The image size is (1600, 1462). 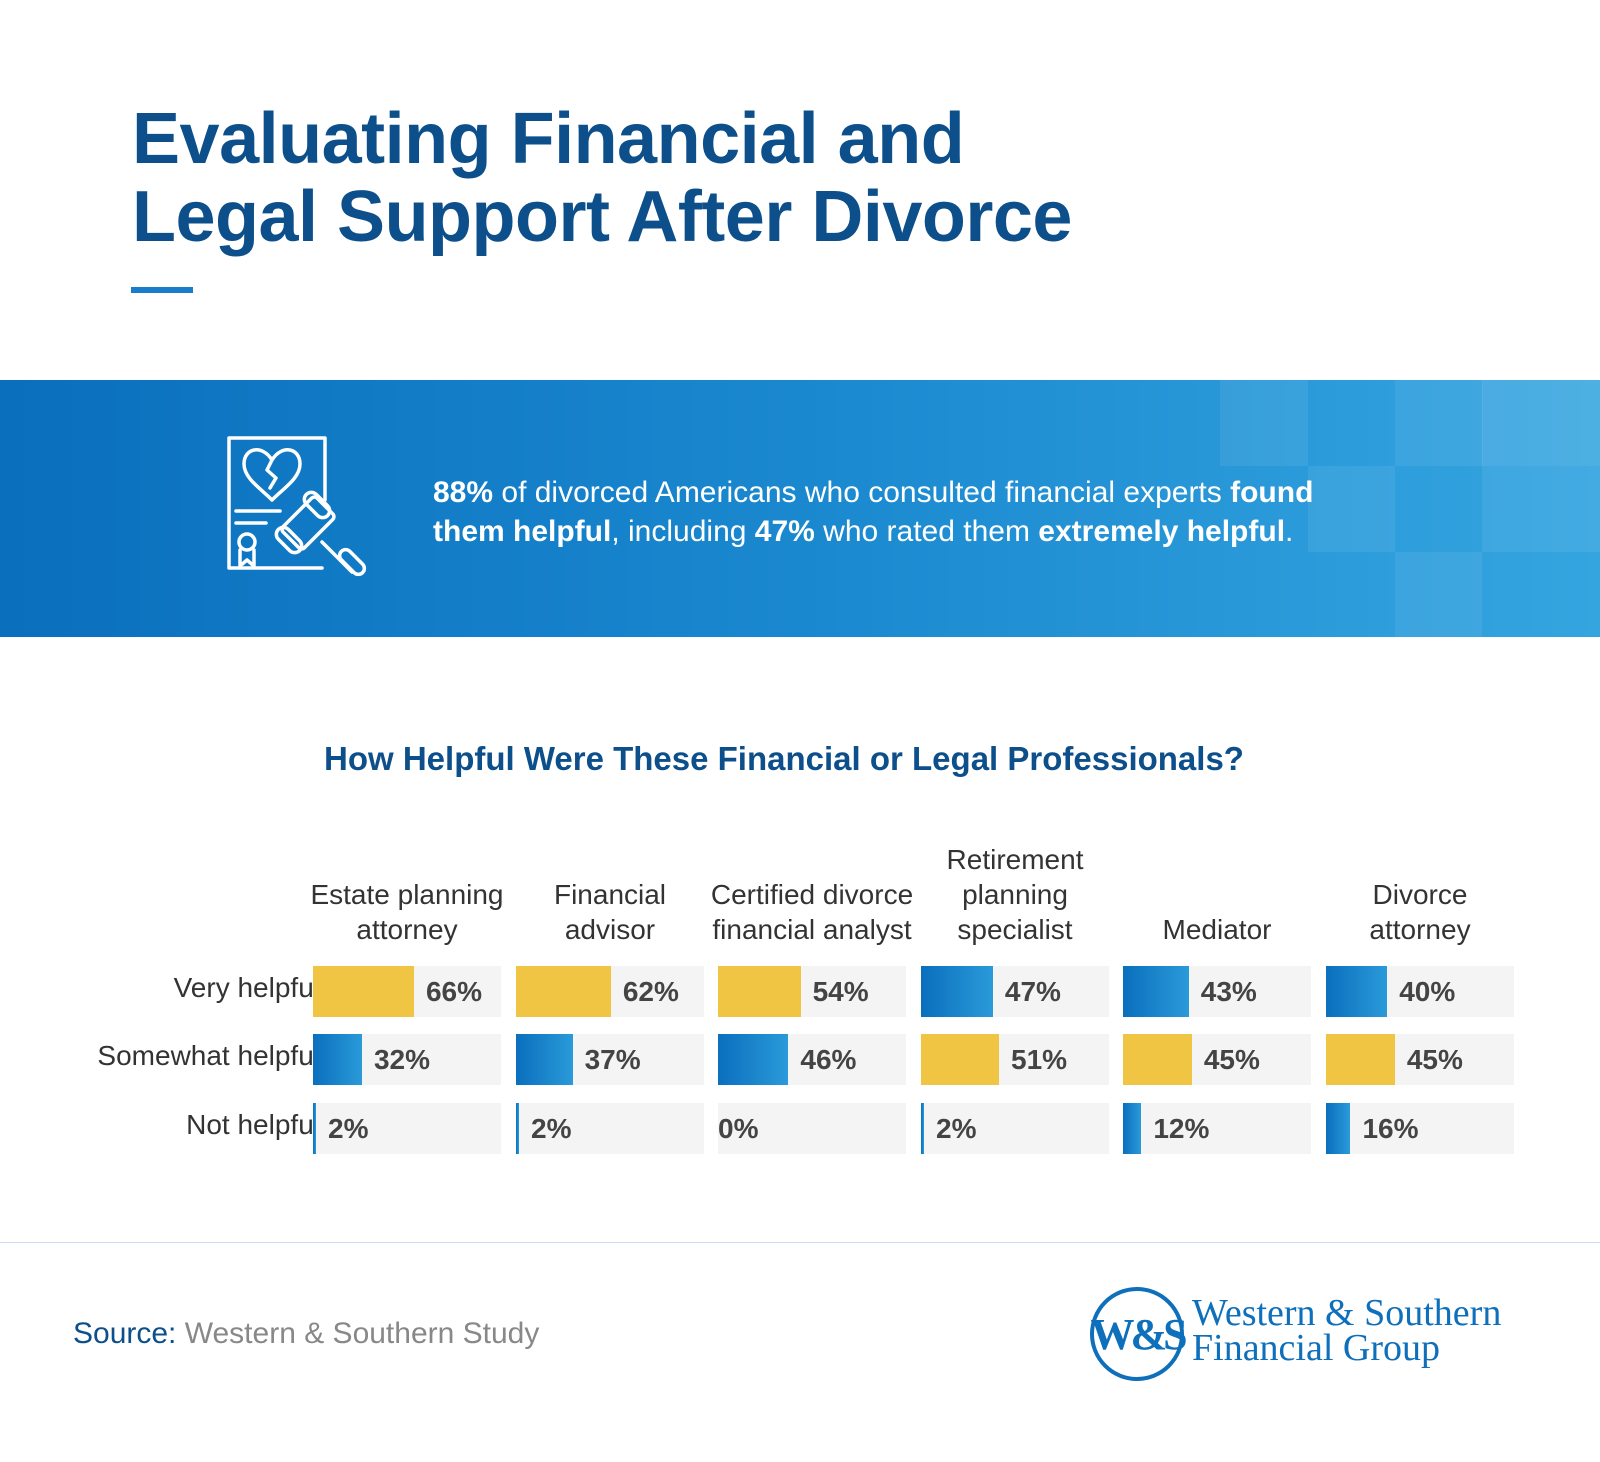 I want to click on value-label: 0%, so click(x=738, y=1128).